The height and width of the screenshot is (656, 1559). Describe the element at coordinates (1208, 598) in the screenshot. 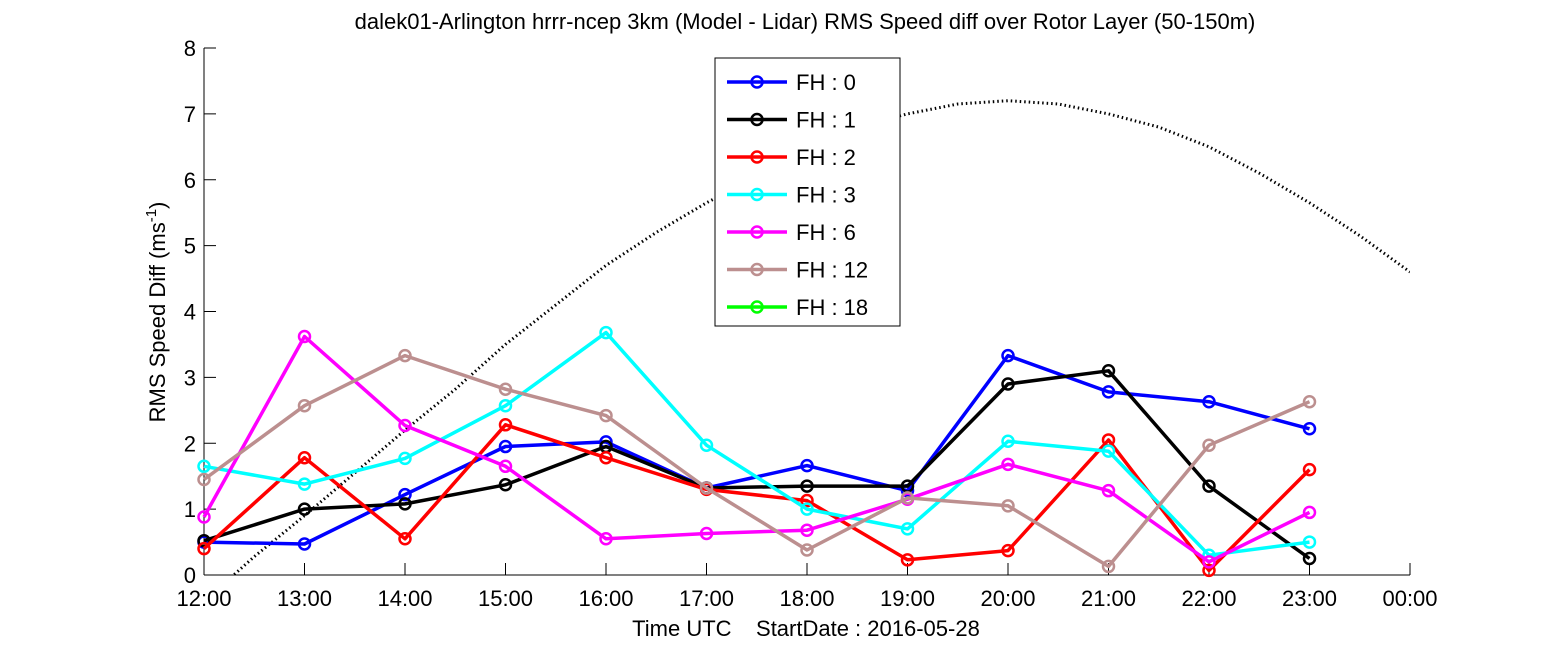

I see `x-tick-label: 22:00` at that location.